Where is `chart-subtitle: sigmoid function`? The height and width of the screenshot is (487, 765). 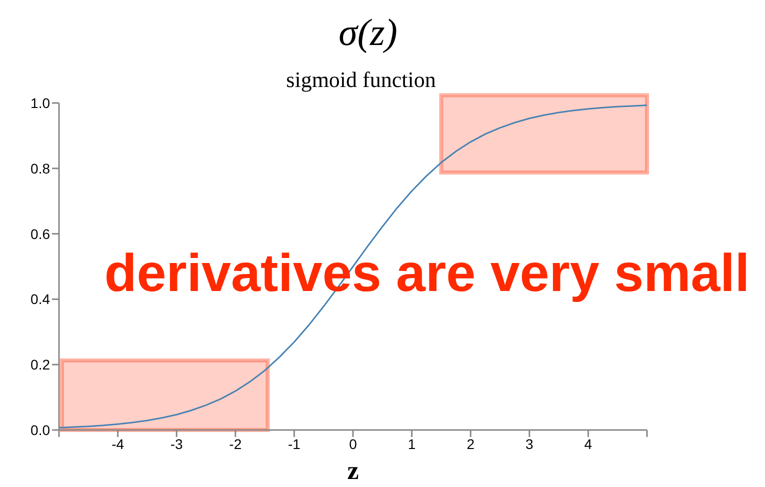 chart-subtitle: sigmoid function is located at coordinates (361, 79).